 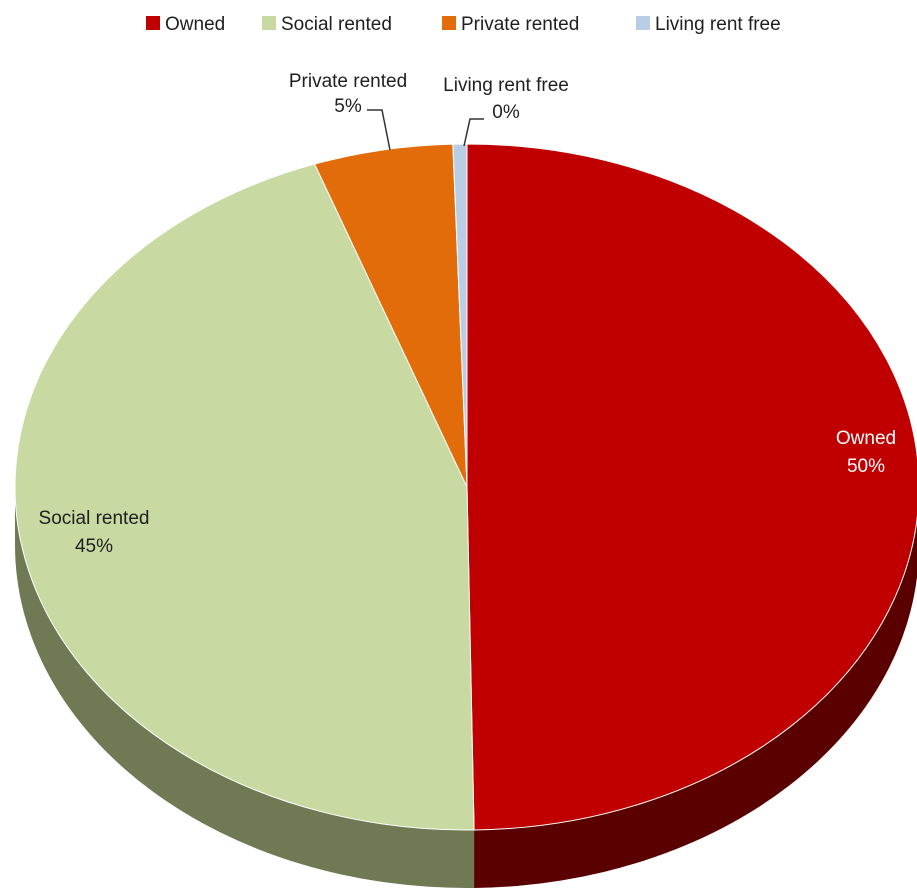 What do you see at coordinates (153, 23) in the screenshot?
I see `legend-swatch-owned` at bounding box center [153, 23].